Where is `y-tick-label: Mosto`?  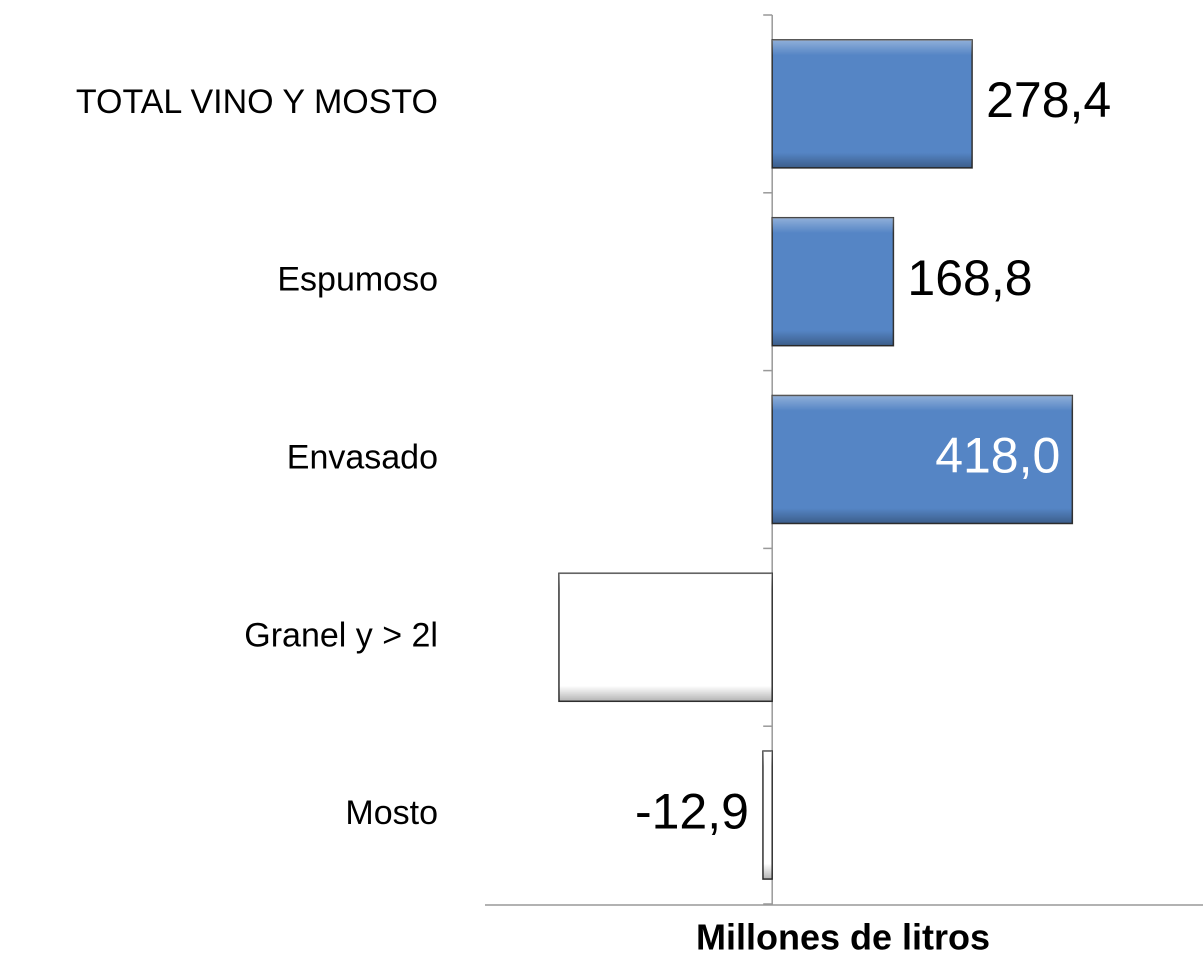 y-tick-label: Mosto is located at coordinates (391, 813).